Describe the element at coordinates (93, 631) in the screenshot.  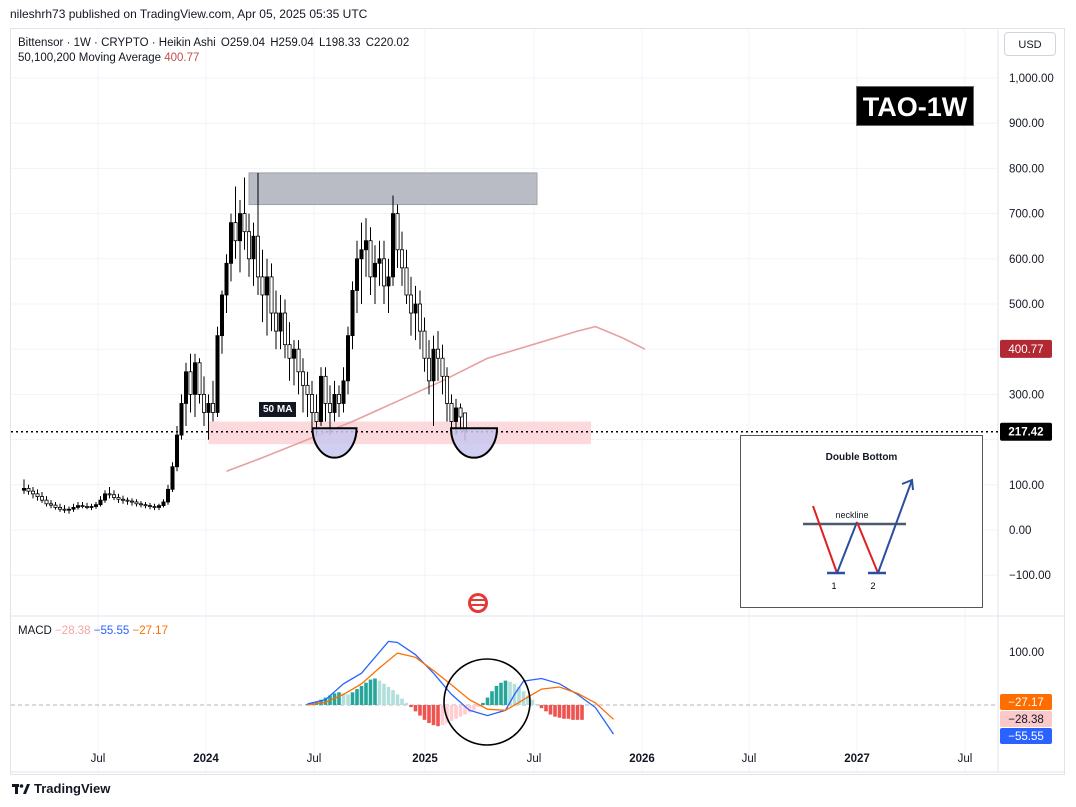
I see `macd-legend: MACD −28.38 −55.55 −27.17` at that location.